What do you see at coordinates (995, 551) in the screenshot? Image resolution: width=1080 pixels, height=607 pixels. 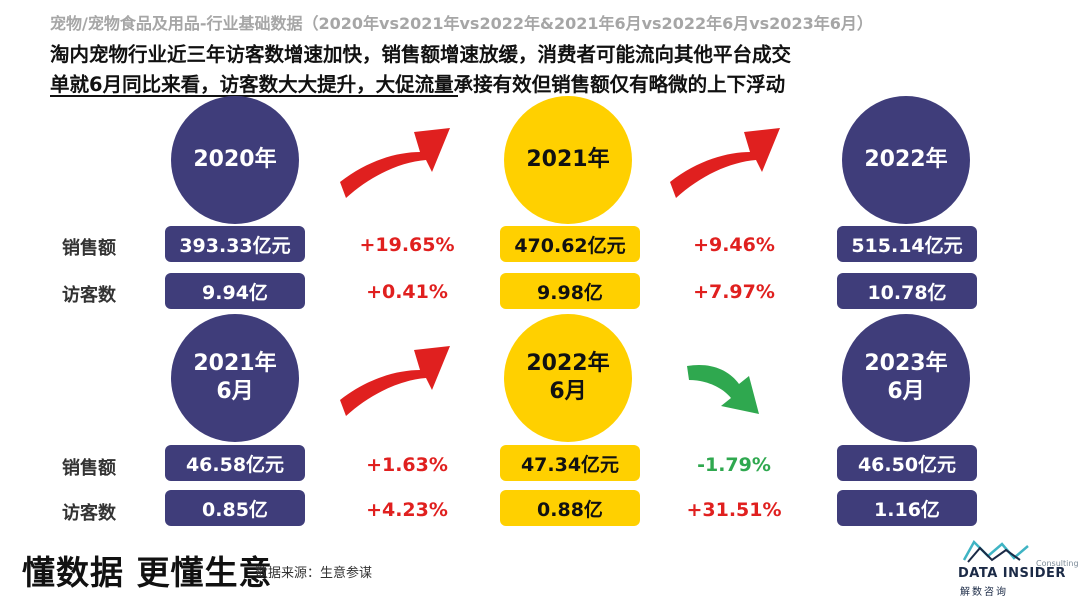 I see `logo-wave-icon` at bounding box center [995, 551].